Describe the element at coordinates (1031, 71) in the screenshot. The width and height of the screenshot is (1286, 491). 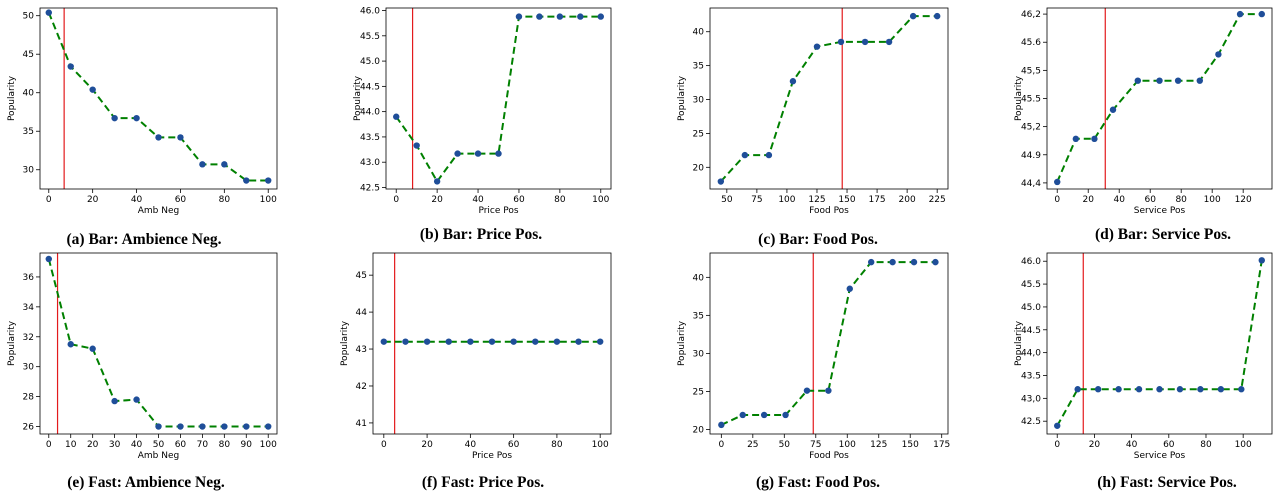
I see `y-tick-label: 45,5` at that location.